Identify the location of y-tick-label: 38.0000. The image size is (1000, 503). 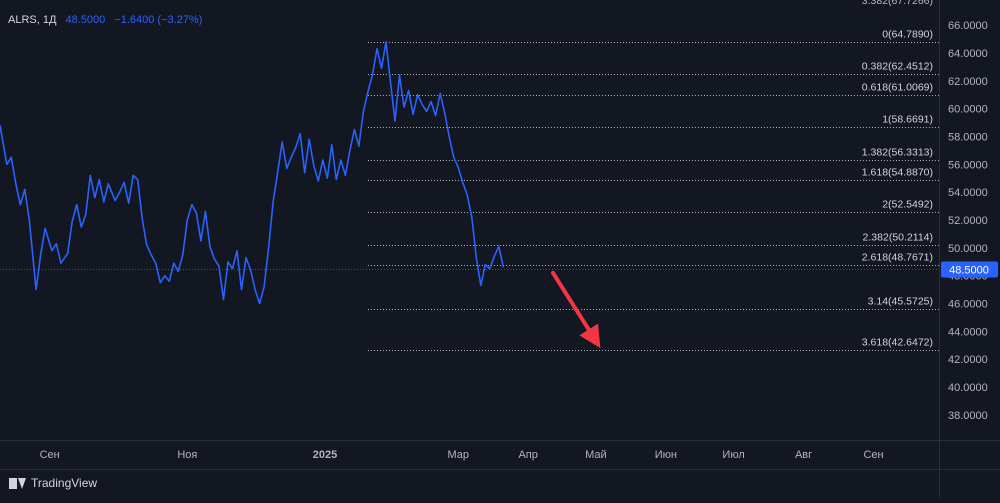
(968, 416).